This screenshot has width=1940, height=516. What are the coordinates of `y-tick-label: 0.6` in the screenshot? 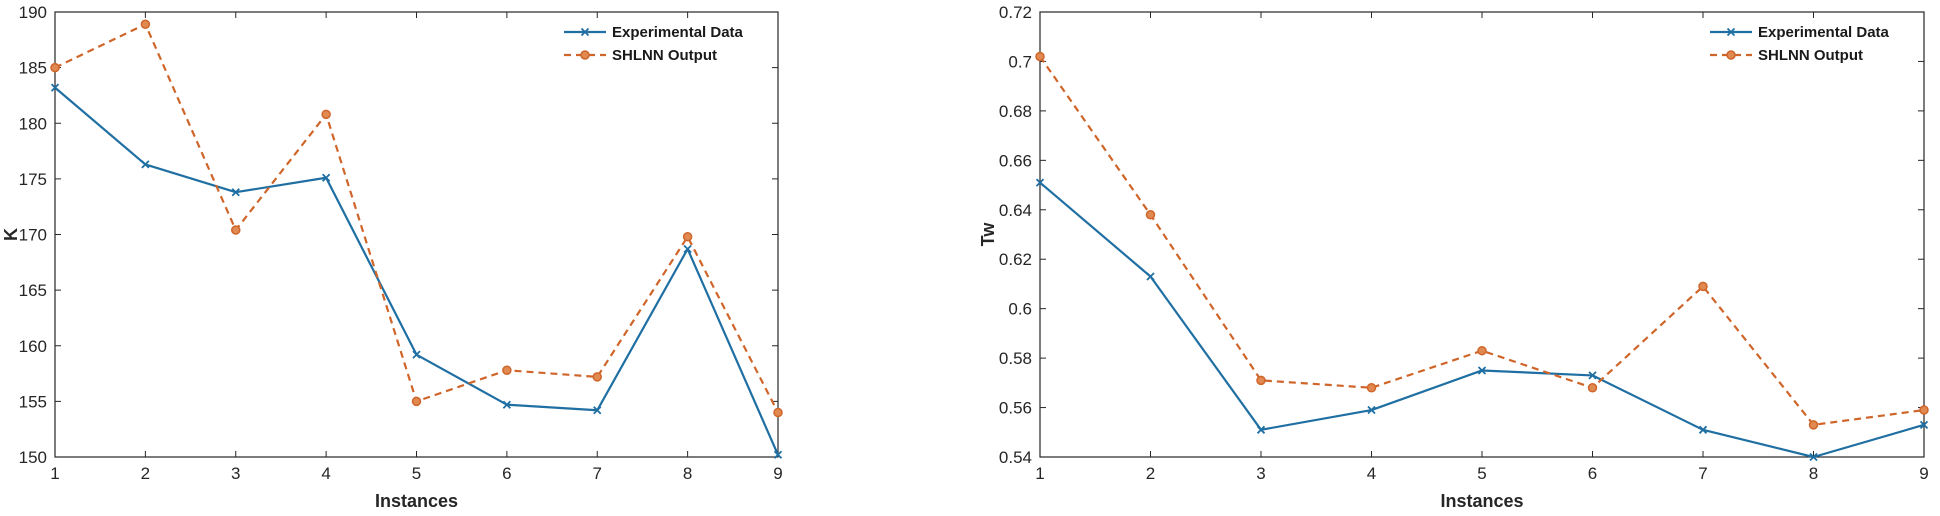 It's located at (1020, 309).